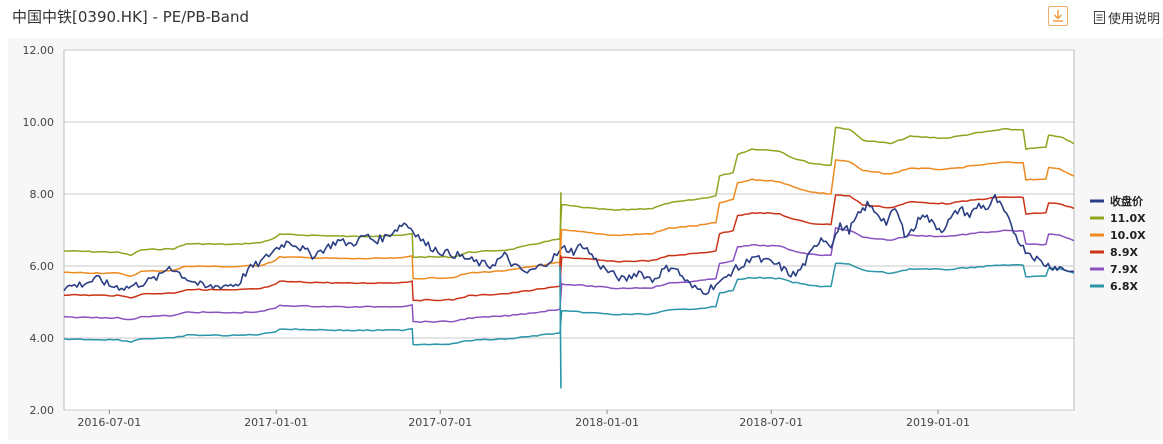 The image size is (1163, 444). Describe the element at coordinates (42, 266) in the screenshot. I see `y-tick-label: 6.00` at that location.